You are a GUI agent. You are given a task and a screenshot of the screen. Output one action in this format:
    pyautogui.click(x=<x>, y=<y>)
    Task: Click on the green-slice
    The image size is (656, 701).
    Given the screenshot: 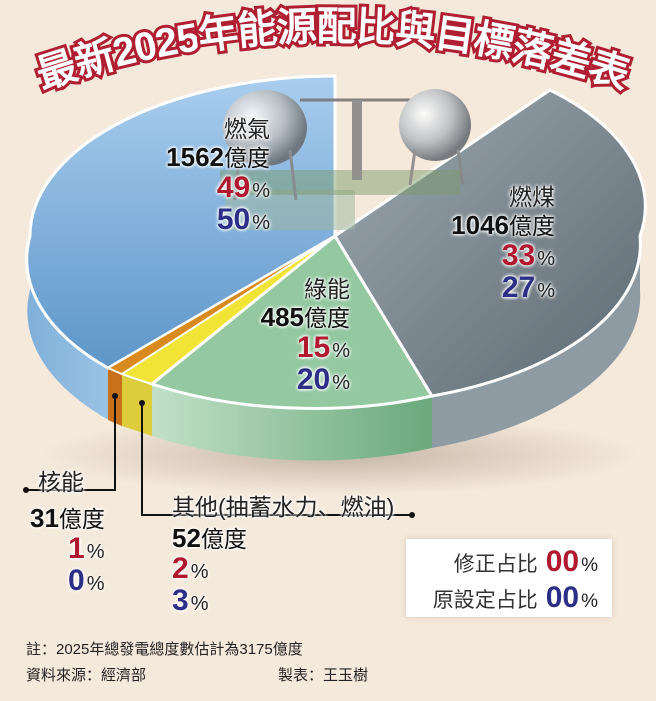 What is the action you would take?
    pyautogui.click(x=291, y=321)
    